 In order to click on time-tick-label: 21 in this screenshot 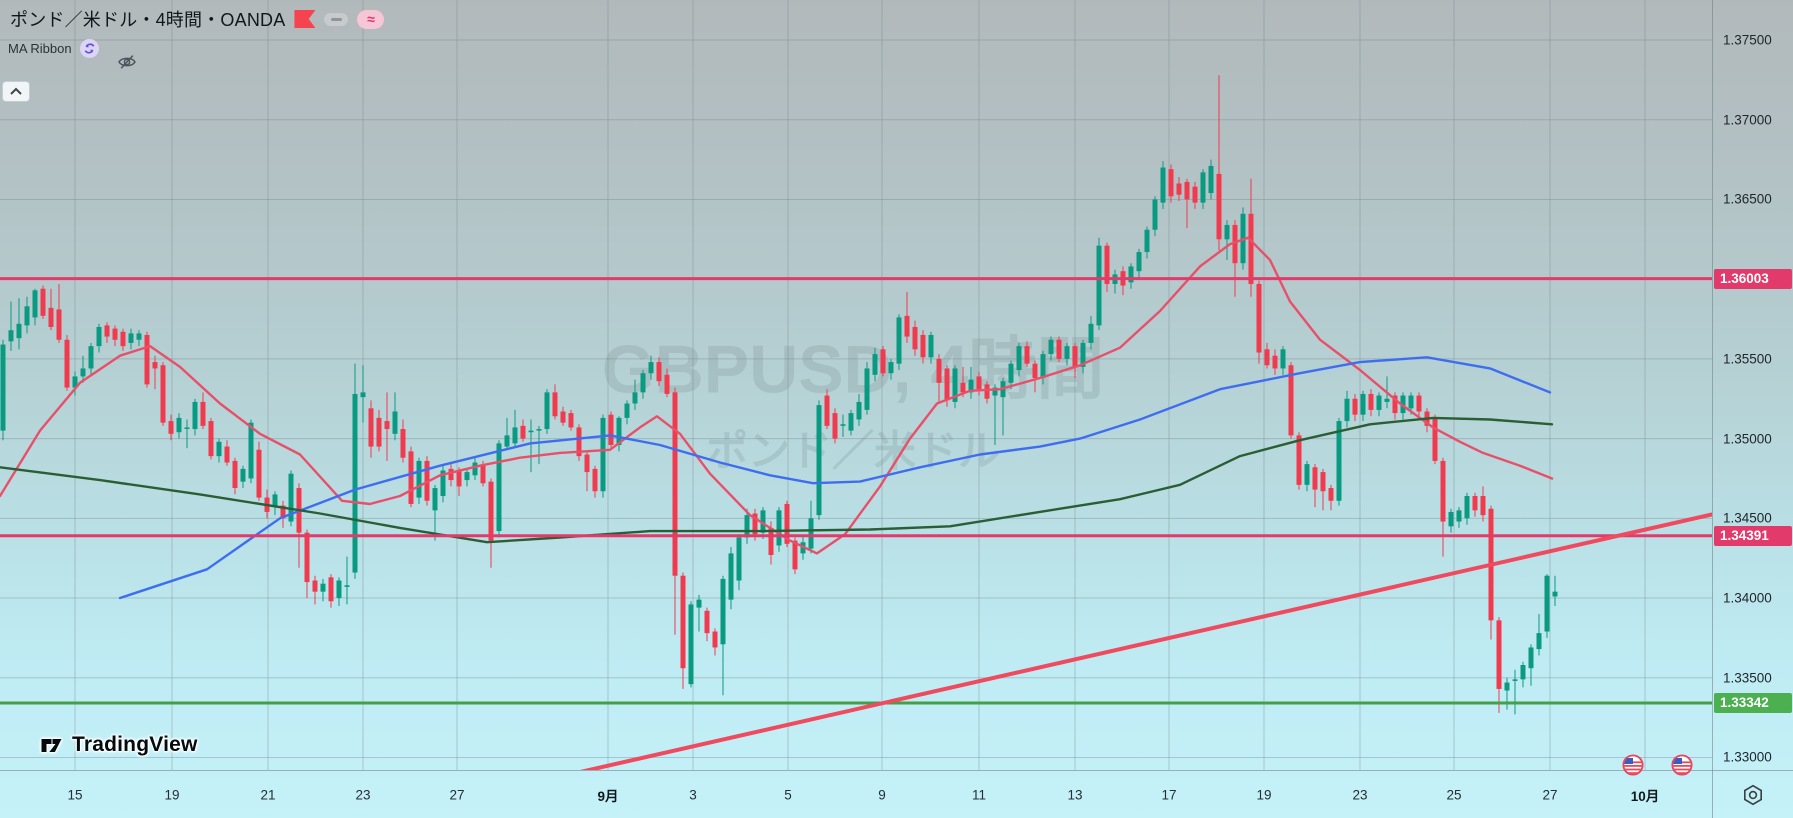, I will do `click(268, 794)`.